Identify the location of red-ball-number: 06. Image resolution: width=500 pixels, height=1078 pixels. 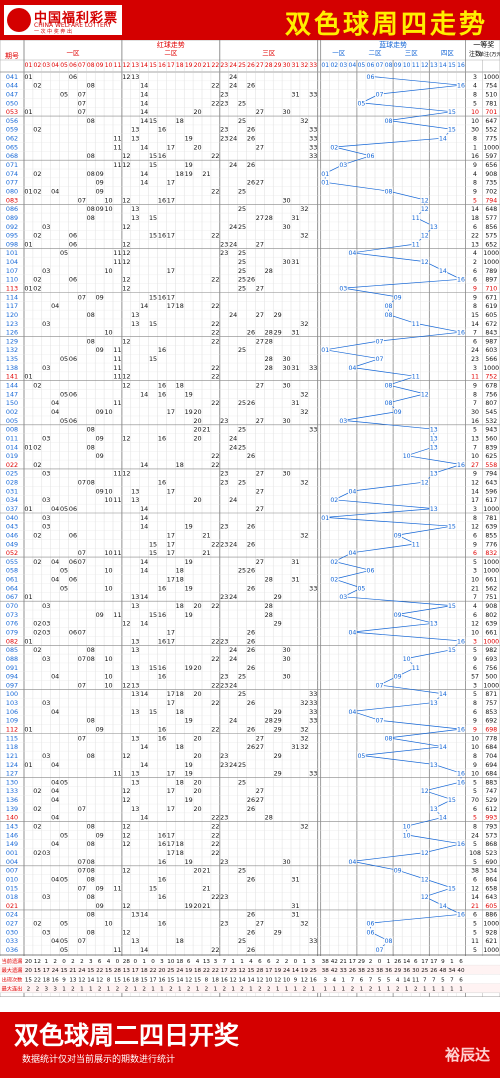
(73, 632).